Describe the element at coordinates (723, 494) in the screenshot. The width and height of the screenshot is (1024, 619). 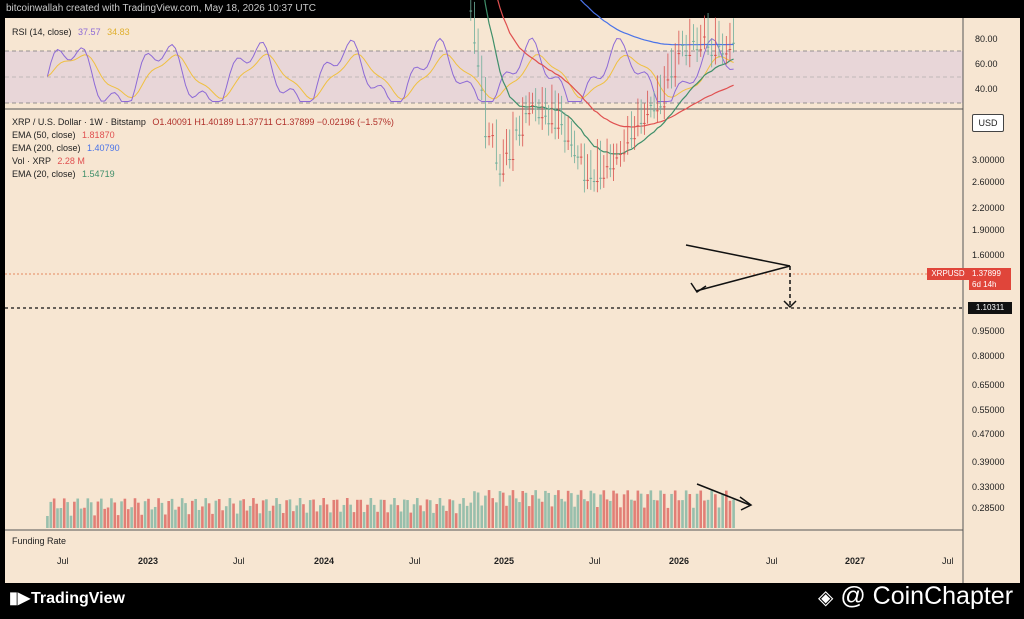
I see `volume-arrow-line` at that location.